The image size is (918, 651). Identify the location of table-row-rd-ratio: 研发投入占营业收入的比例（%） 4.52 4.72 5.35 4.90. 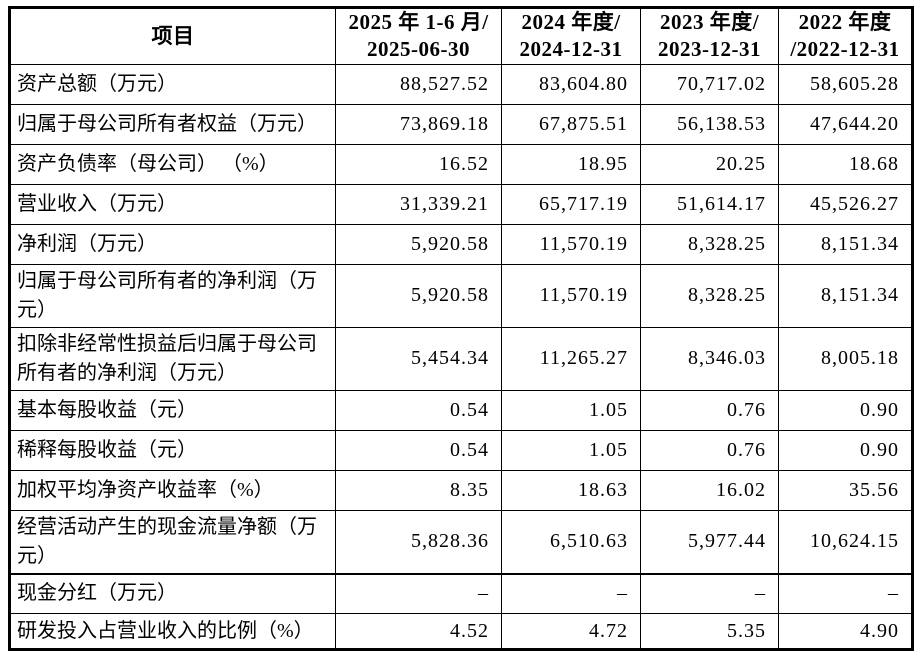
(461, 632).